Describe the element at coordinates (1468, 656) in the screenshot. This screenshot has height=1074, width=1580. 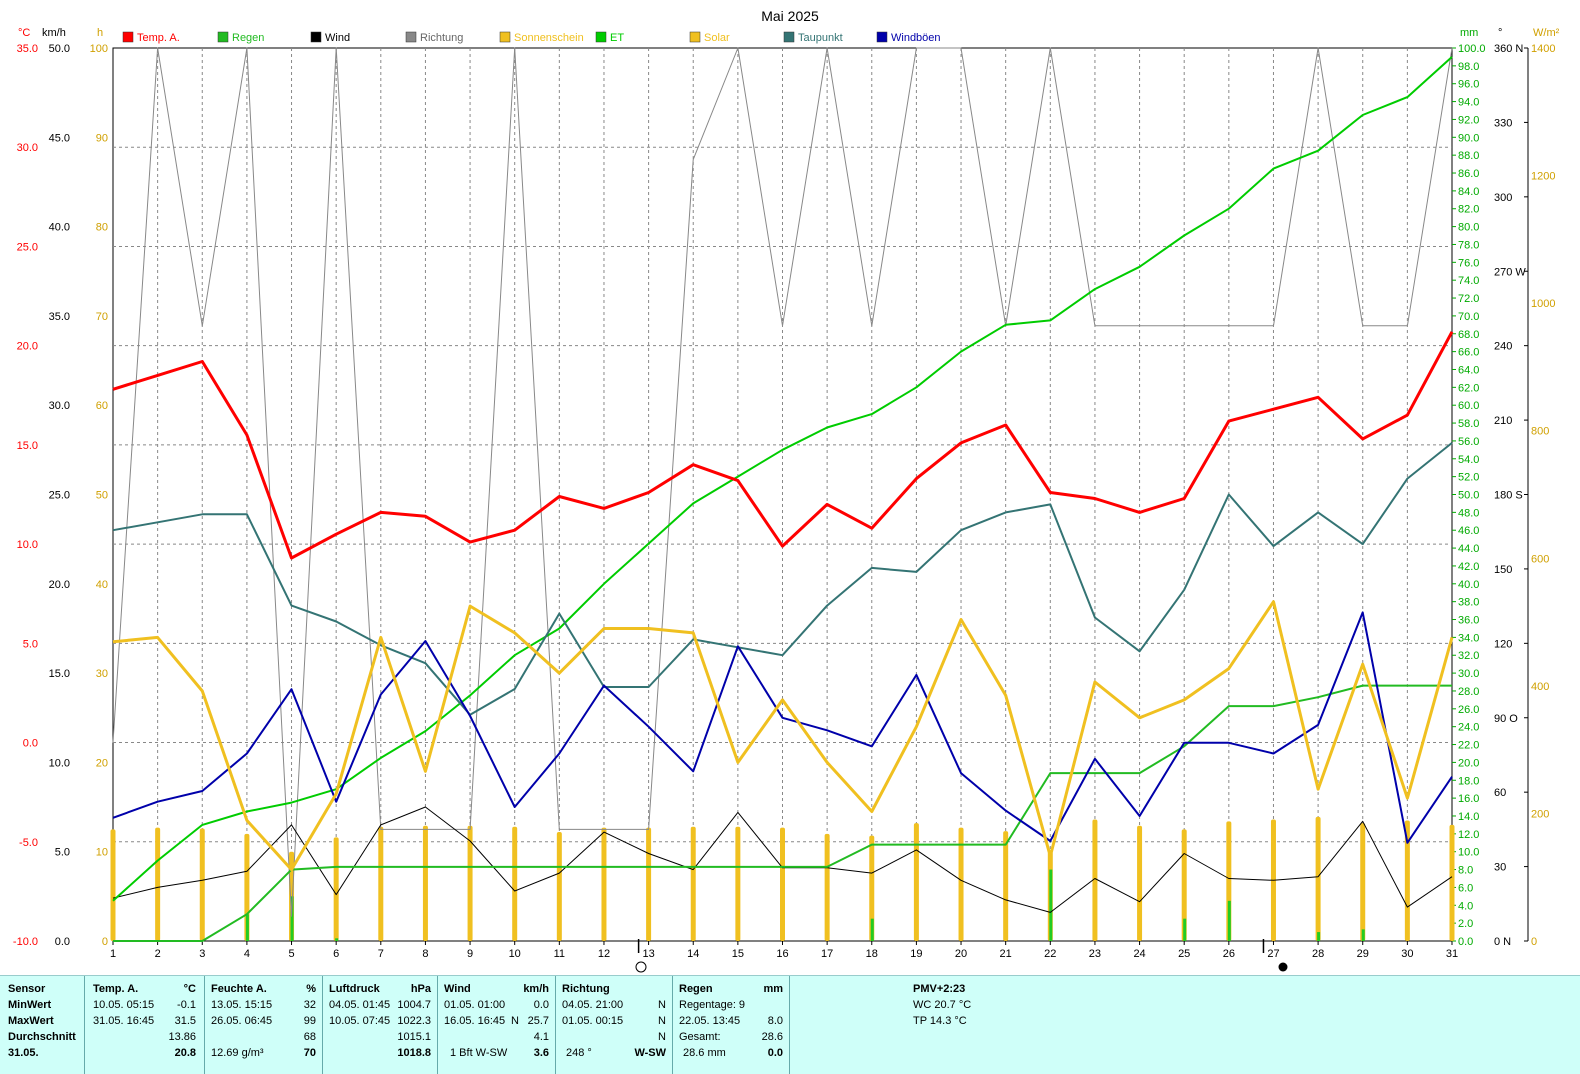
I see `tick-rain: 32.0` at that location.